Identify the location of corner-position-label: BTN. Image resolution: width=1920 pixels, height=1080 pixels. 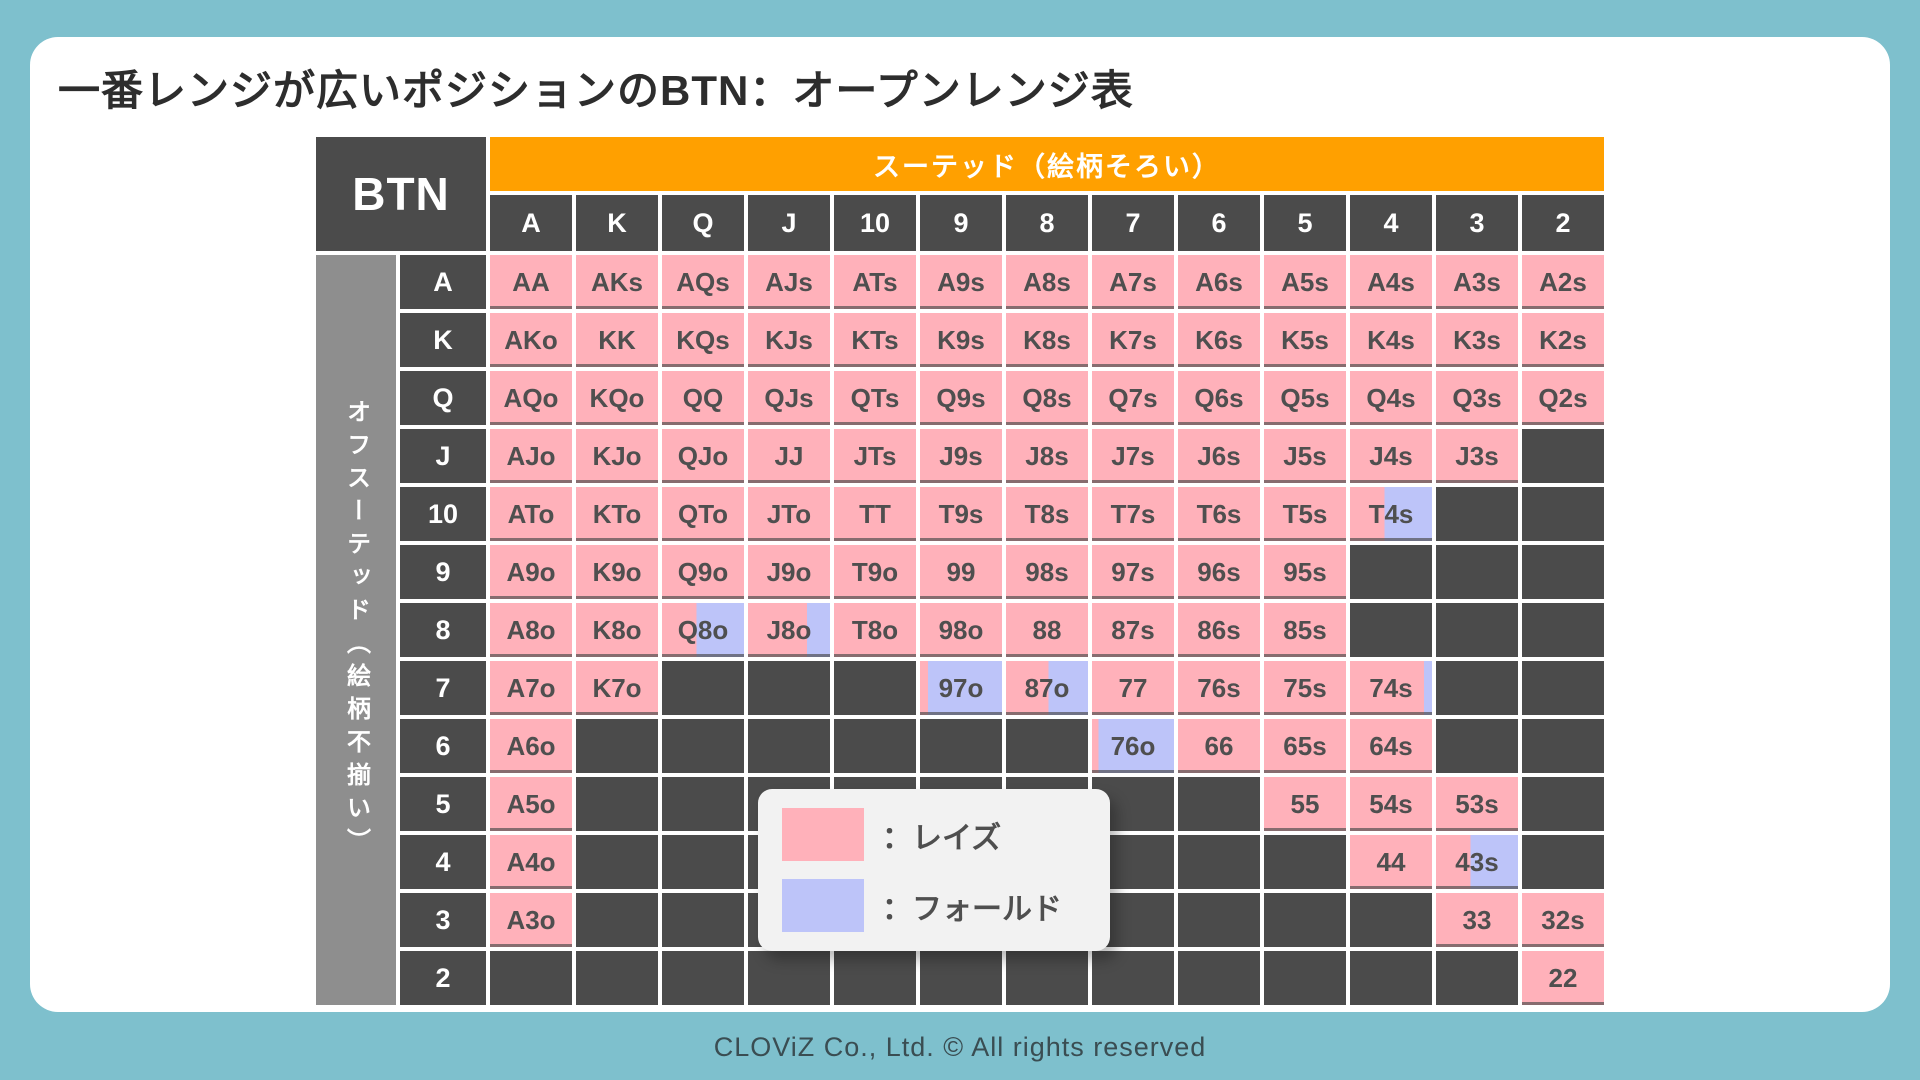
(401, 194).